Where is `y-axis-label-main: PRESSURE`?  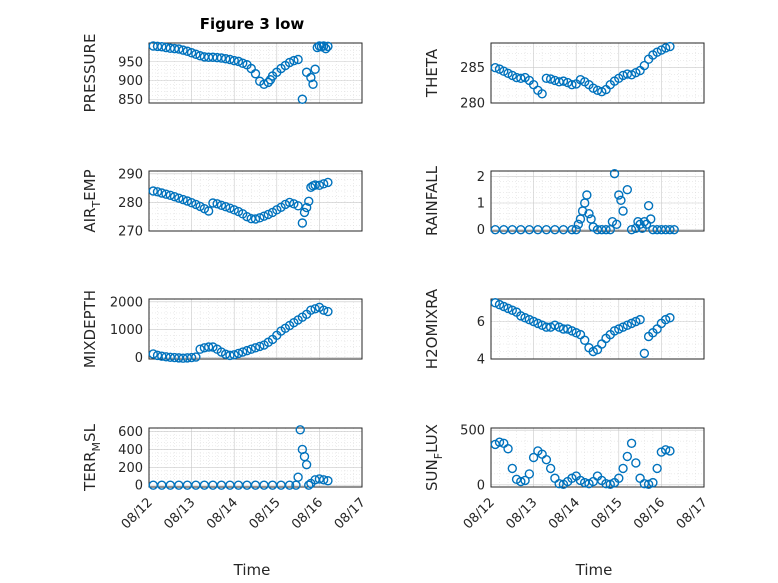 y-axis-label-main: PRESSURE is located at coordinates (90, 73).